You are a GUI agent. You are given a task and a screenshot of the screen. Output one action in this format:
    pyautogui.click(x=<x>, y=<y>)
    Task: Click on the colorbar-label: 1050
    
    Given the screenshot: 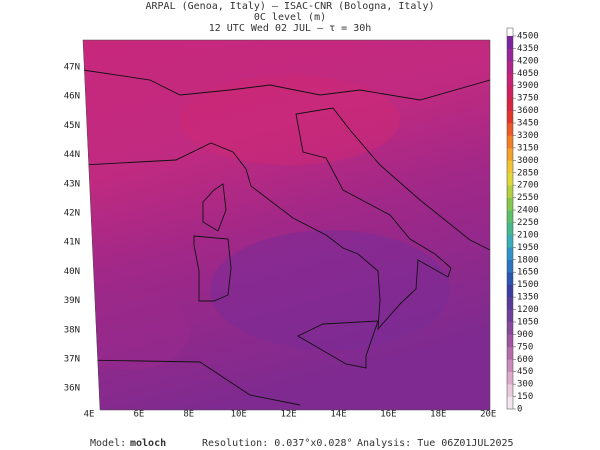 What is the action you would take?
    pyautogui.click(x=528, y=322)
    